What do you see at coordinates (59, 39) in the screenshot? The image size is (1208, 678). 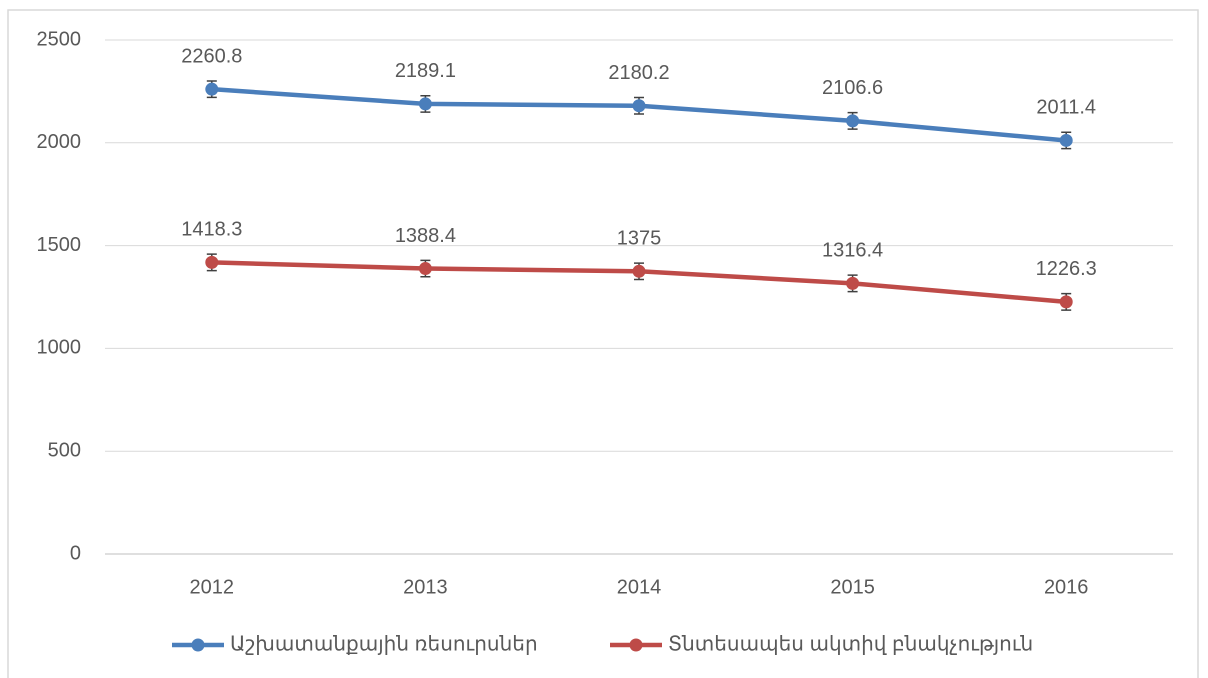 I see `y-tick-label: 2500` at bounding box center [59, 39].